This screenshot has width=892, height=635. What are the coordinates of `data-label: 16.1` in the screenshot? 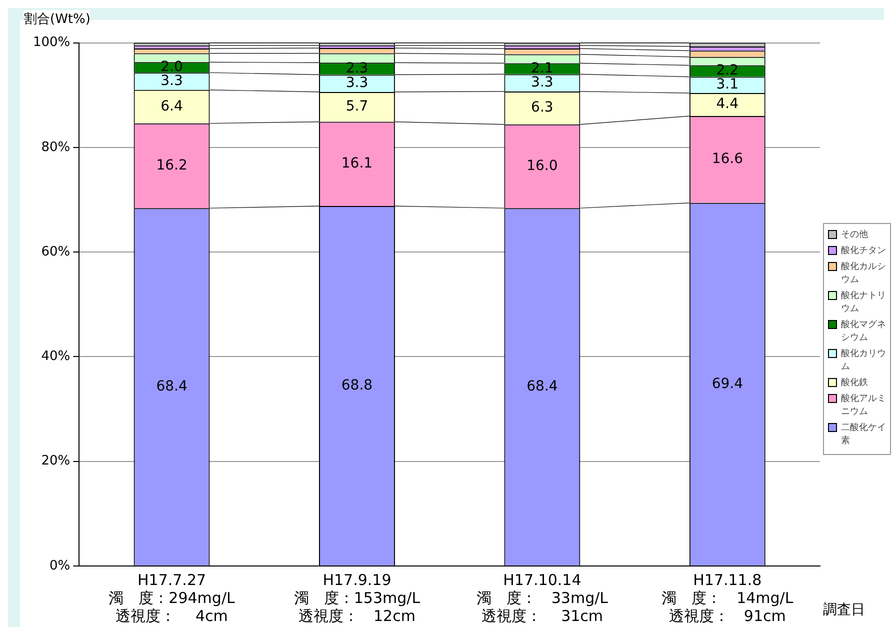 It's located at (357, 164).